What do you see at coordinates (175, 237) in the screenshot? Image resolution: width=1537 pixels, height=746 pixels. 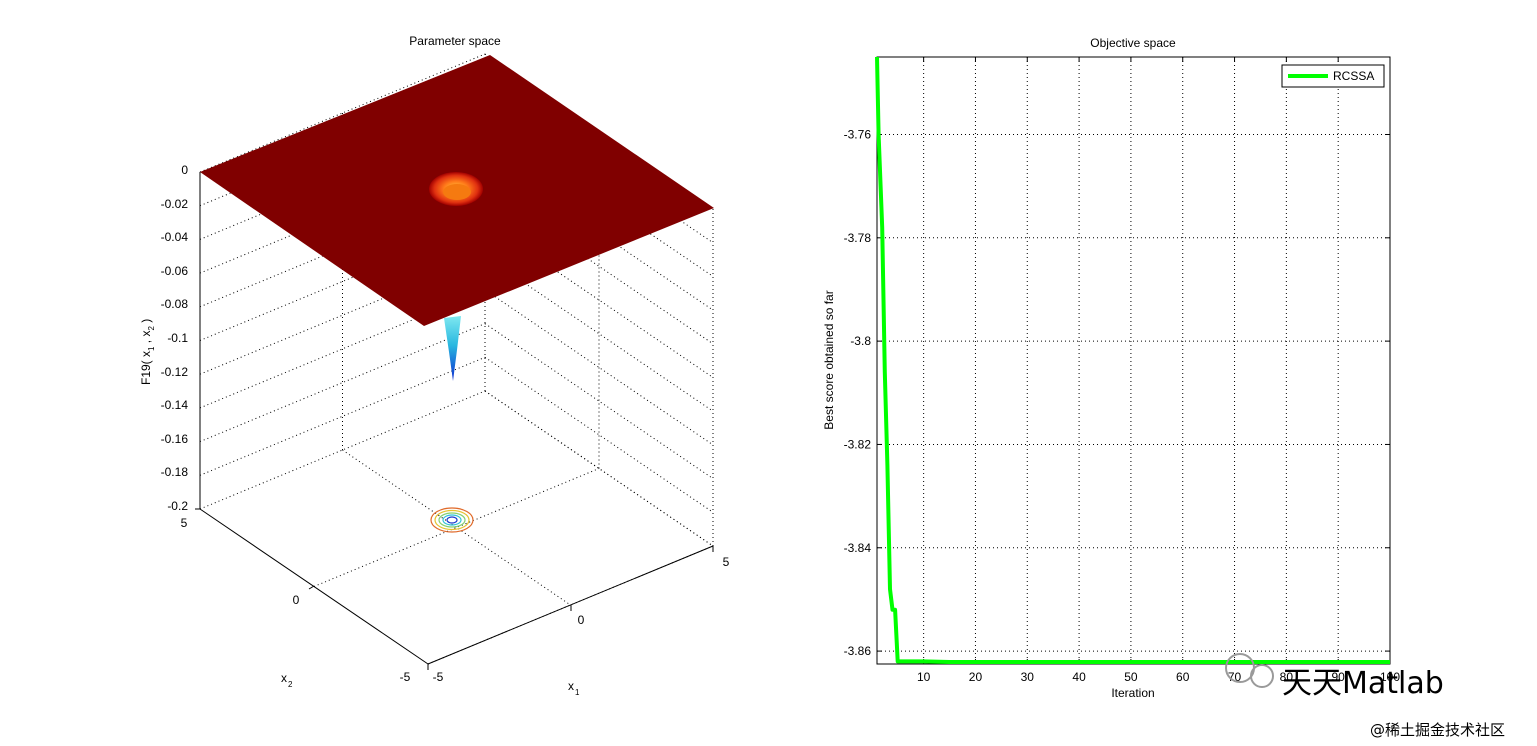 I see `z-tick-label: -0.04` at bounding box center [175, 237].